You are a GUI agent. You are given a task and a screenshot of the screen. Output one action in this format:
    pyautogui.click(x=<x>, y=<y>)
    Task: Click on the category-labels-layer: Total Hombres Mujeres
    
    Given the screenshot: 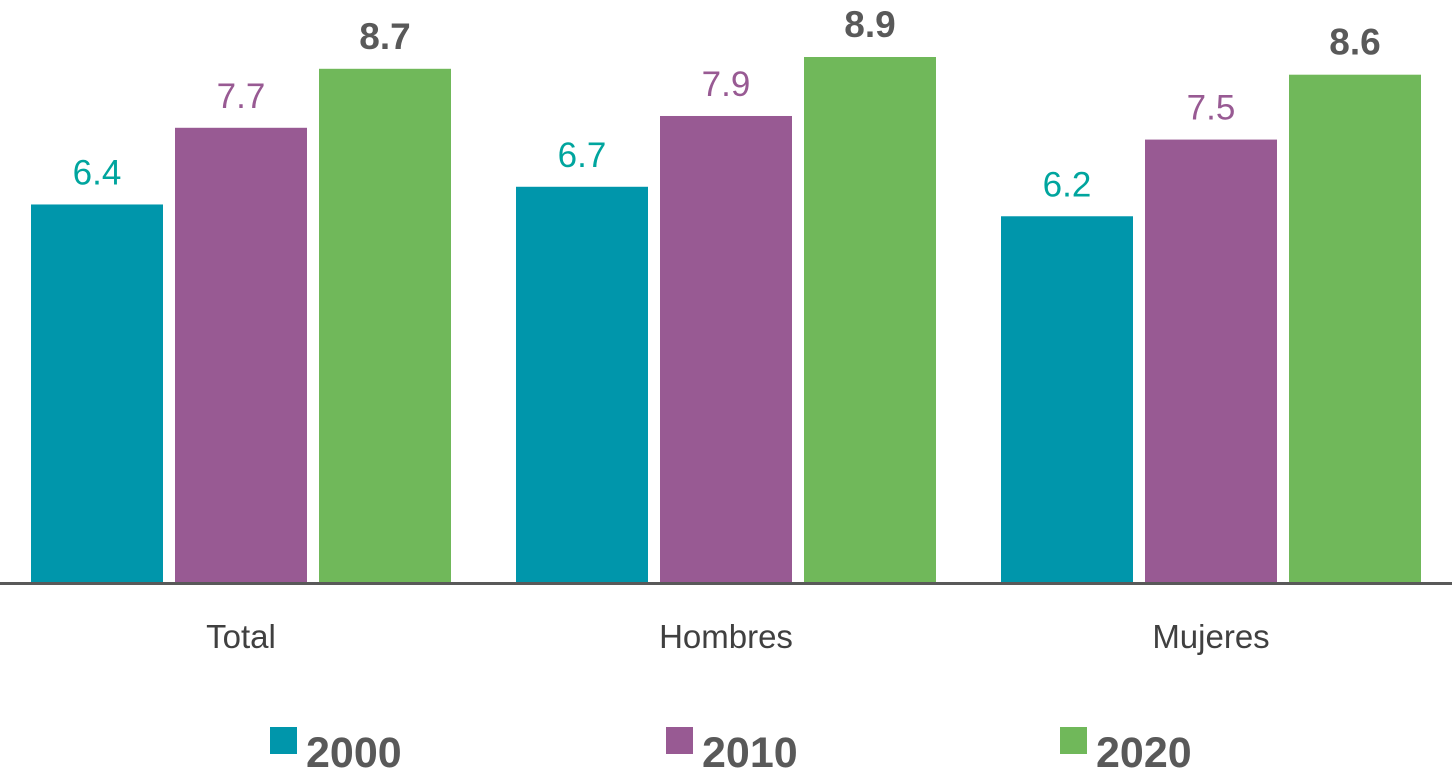 What is the action you would take?
    pyautogui.click(x=738, y=636)
    